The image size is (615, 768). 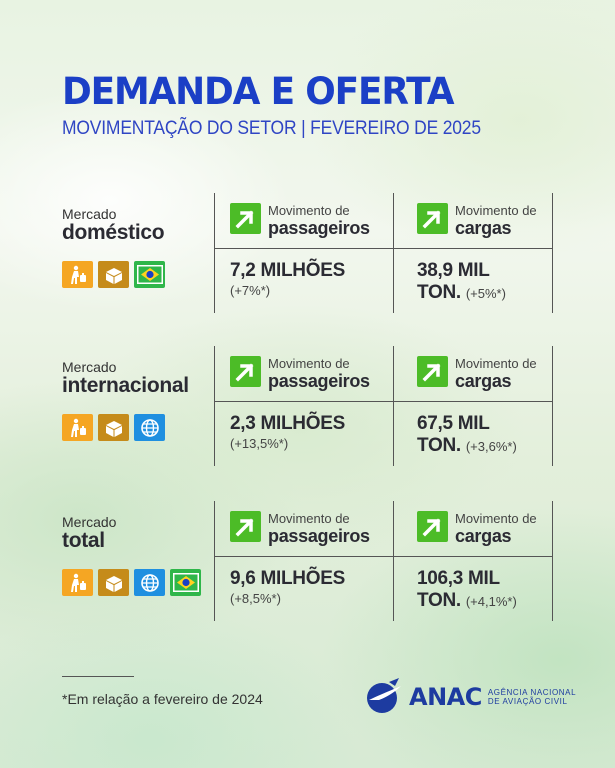 What do you see at coordinates (162, 699) in the screenshot?
I see `footnote: *Em relação a fevereiro de 2024` at bounding box center [162, 699].